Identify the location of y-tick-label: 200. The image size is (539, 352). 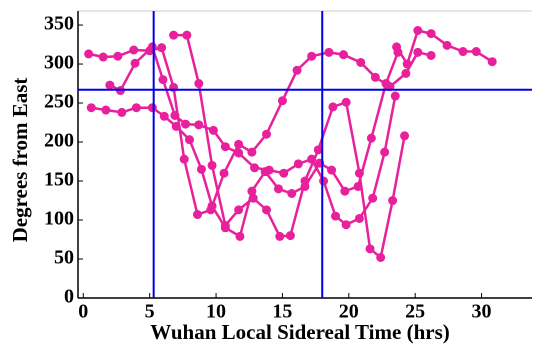
(59, 141).